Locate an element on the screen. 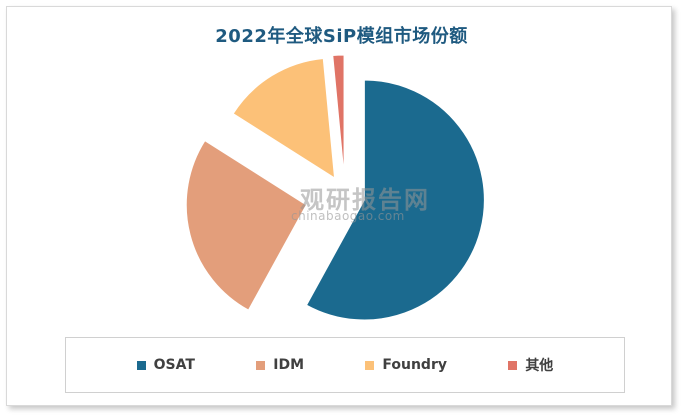 Image resolution: width=683 pixels, height=415 pixels. legend-swatch-foundry is located at coordinates (370, 365).